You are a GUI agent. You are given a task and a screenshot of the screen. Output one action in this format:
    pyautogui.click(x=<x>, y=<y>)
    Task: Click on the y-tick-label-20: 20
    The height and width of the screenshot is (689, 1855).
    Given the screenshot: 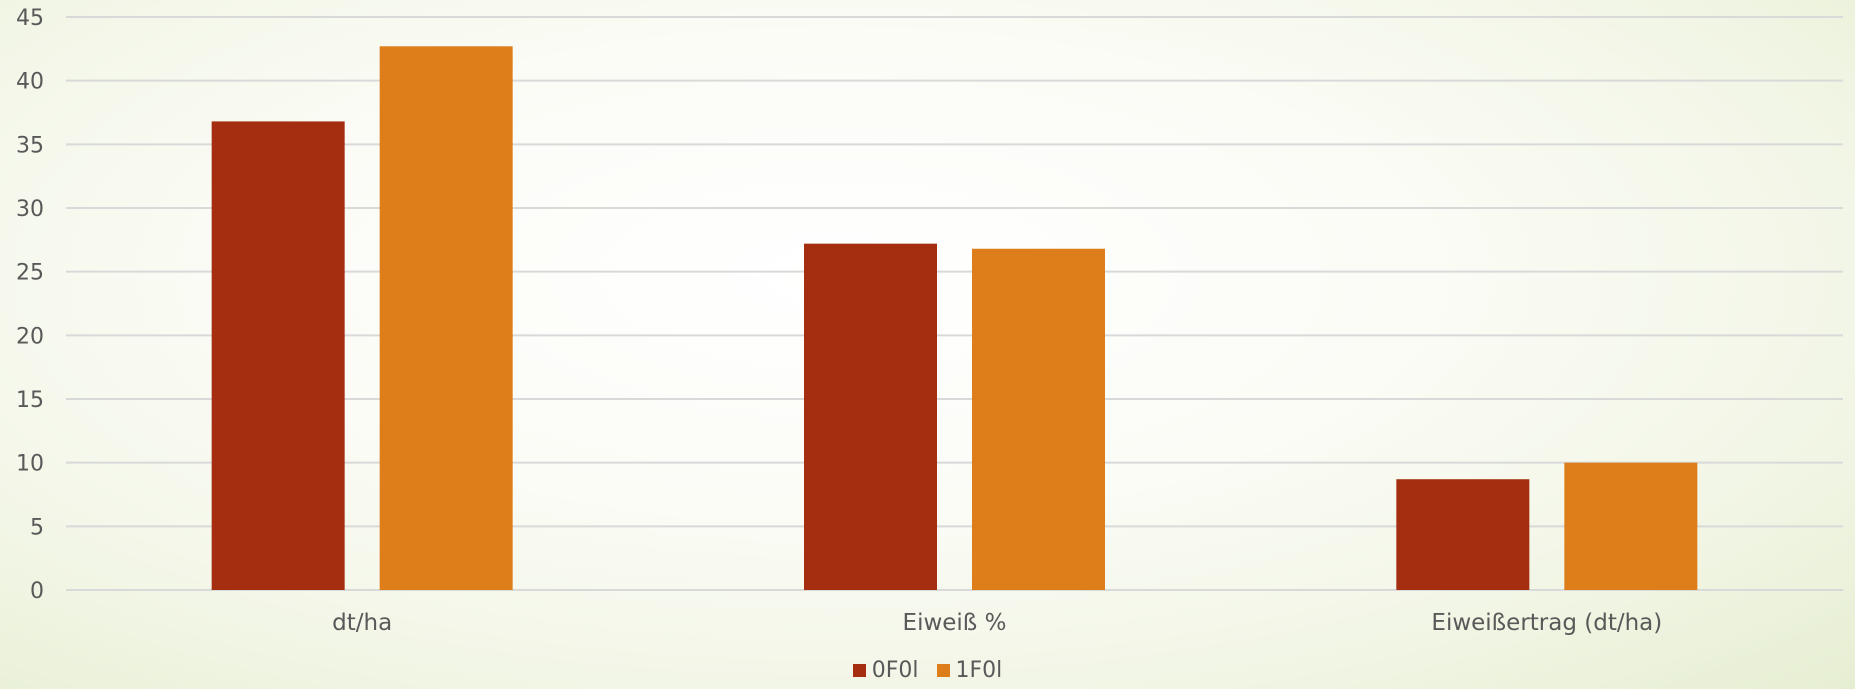 What is the action you would take?
    pyautogui.click(x=30, y=336)
    